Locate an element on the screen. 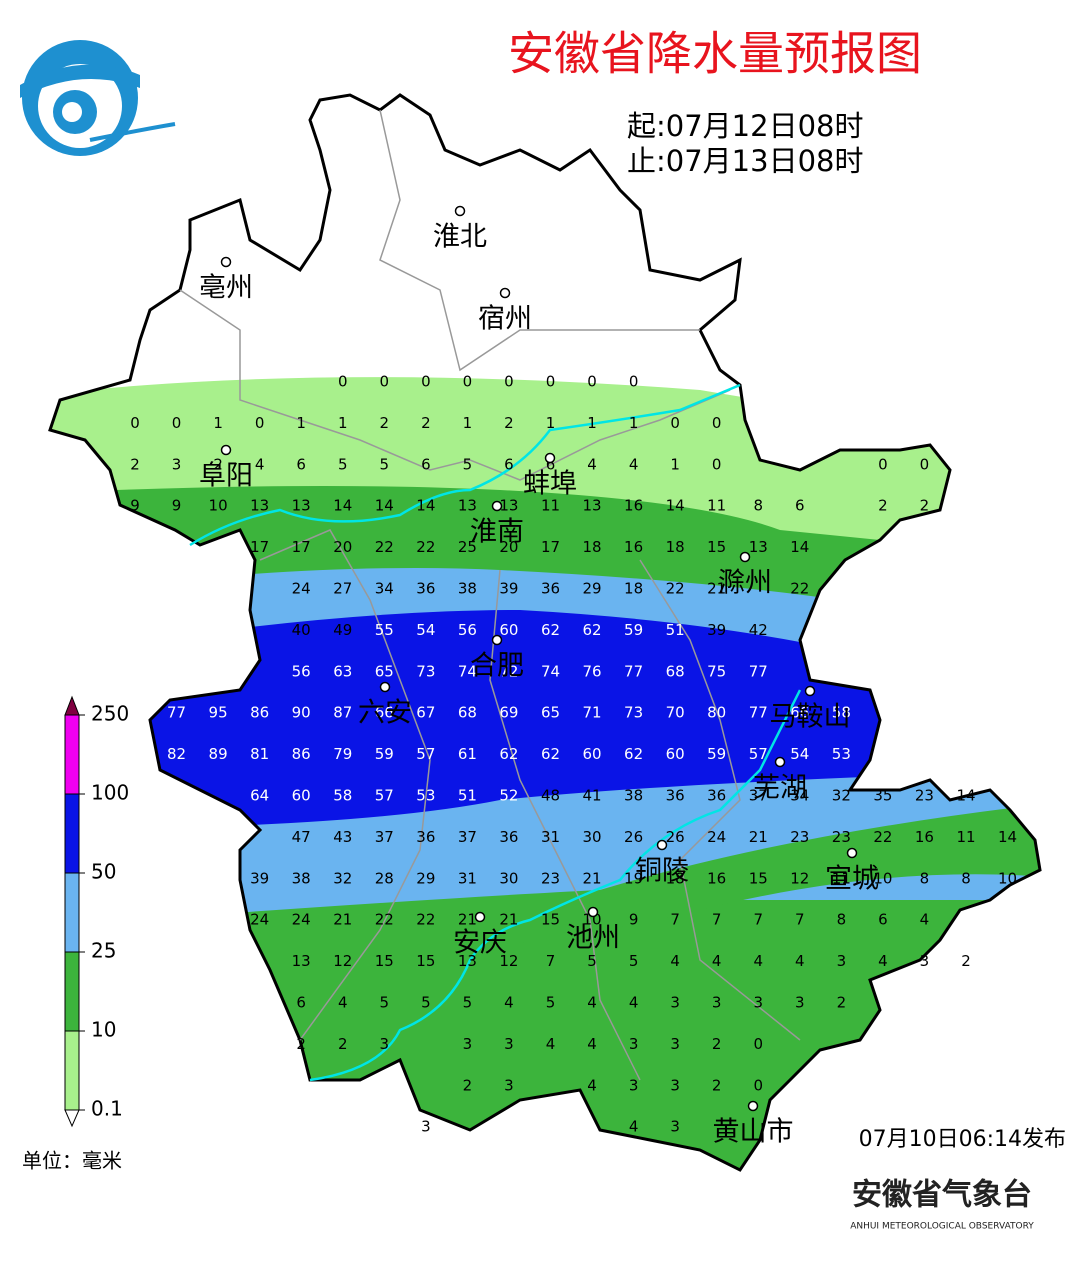 This screenshot has width=1080, height=1265. grid-value: 28 is located at coordinates (384, 878).